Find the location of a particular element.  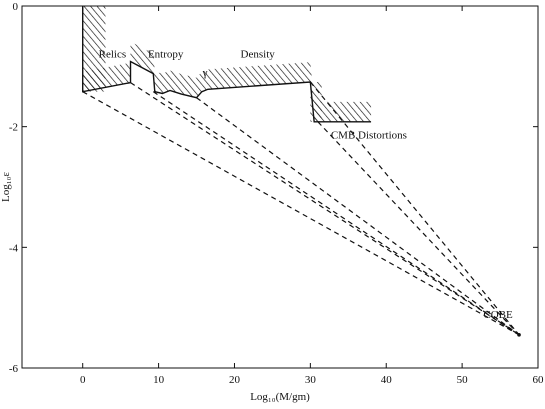

hatch-cmb-wall is located at coordinates (316, 102).